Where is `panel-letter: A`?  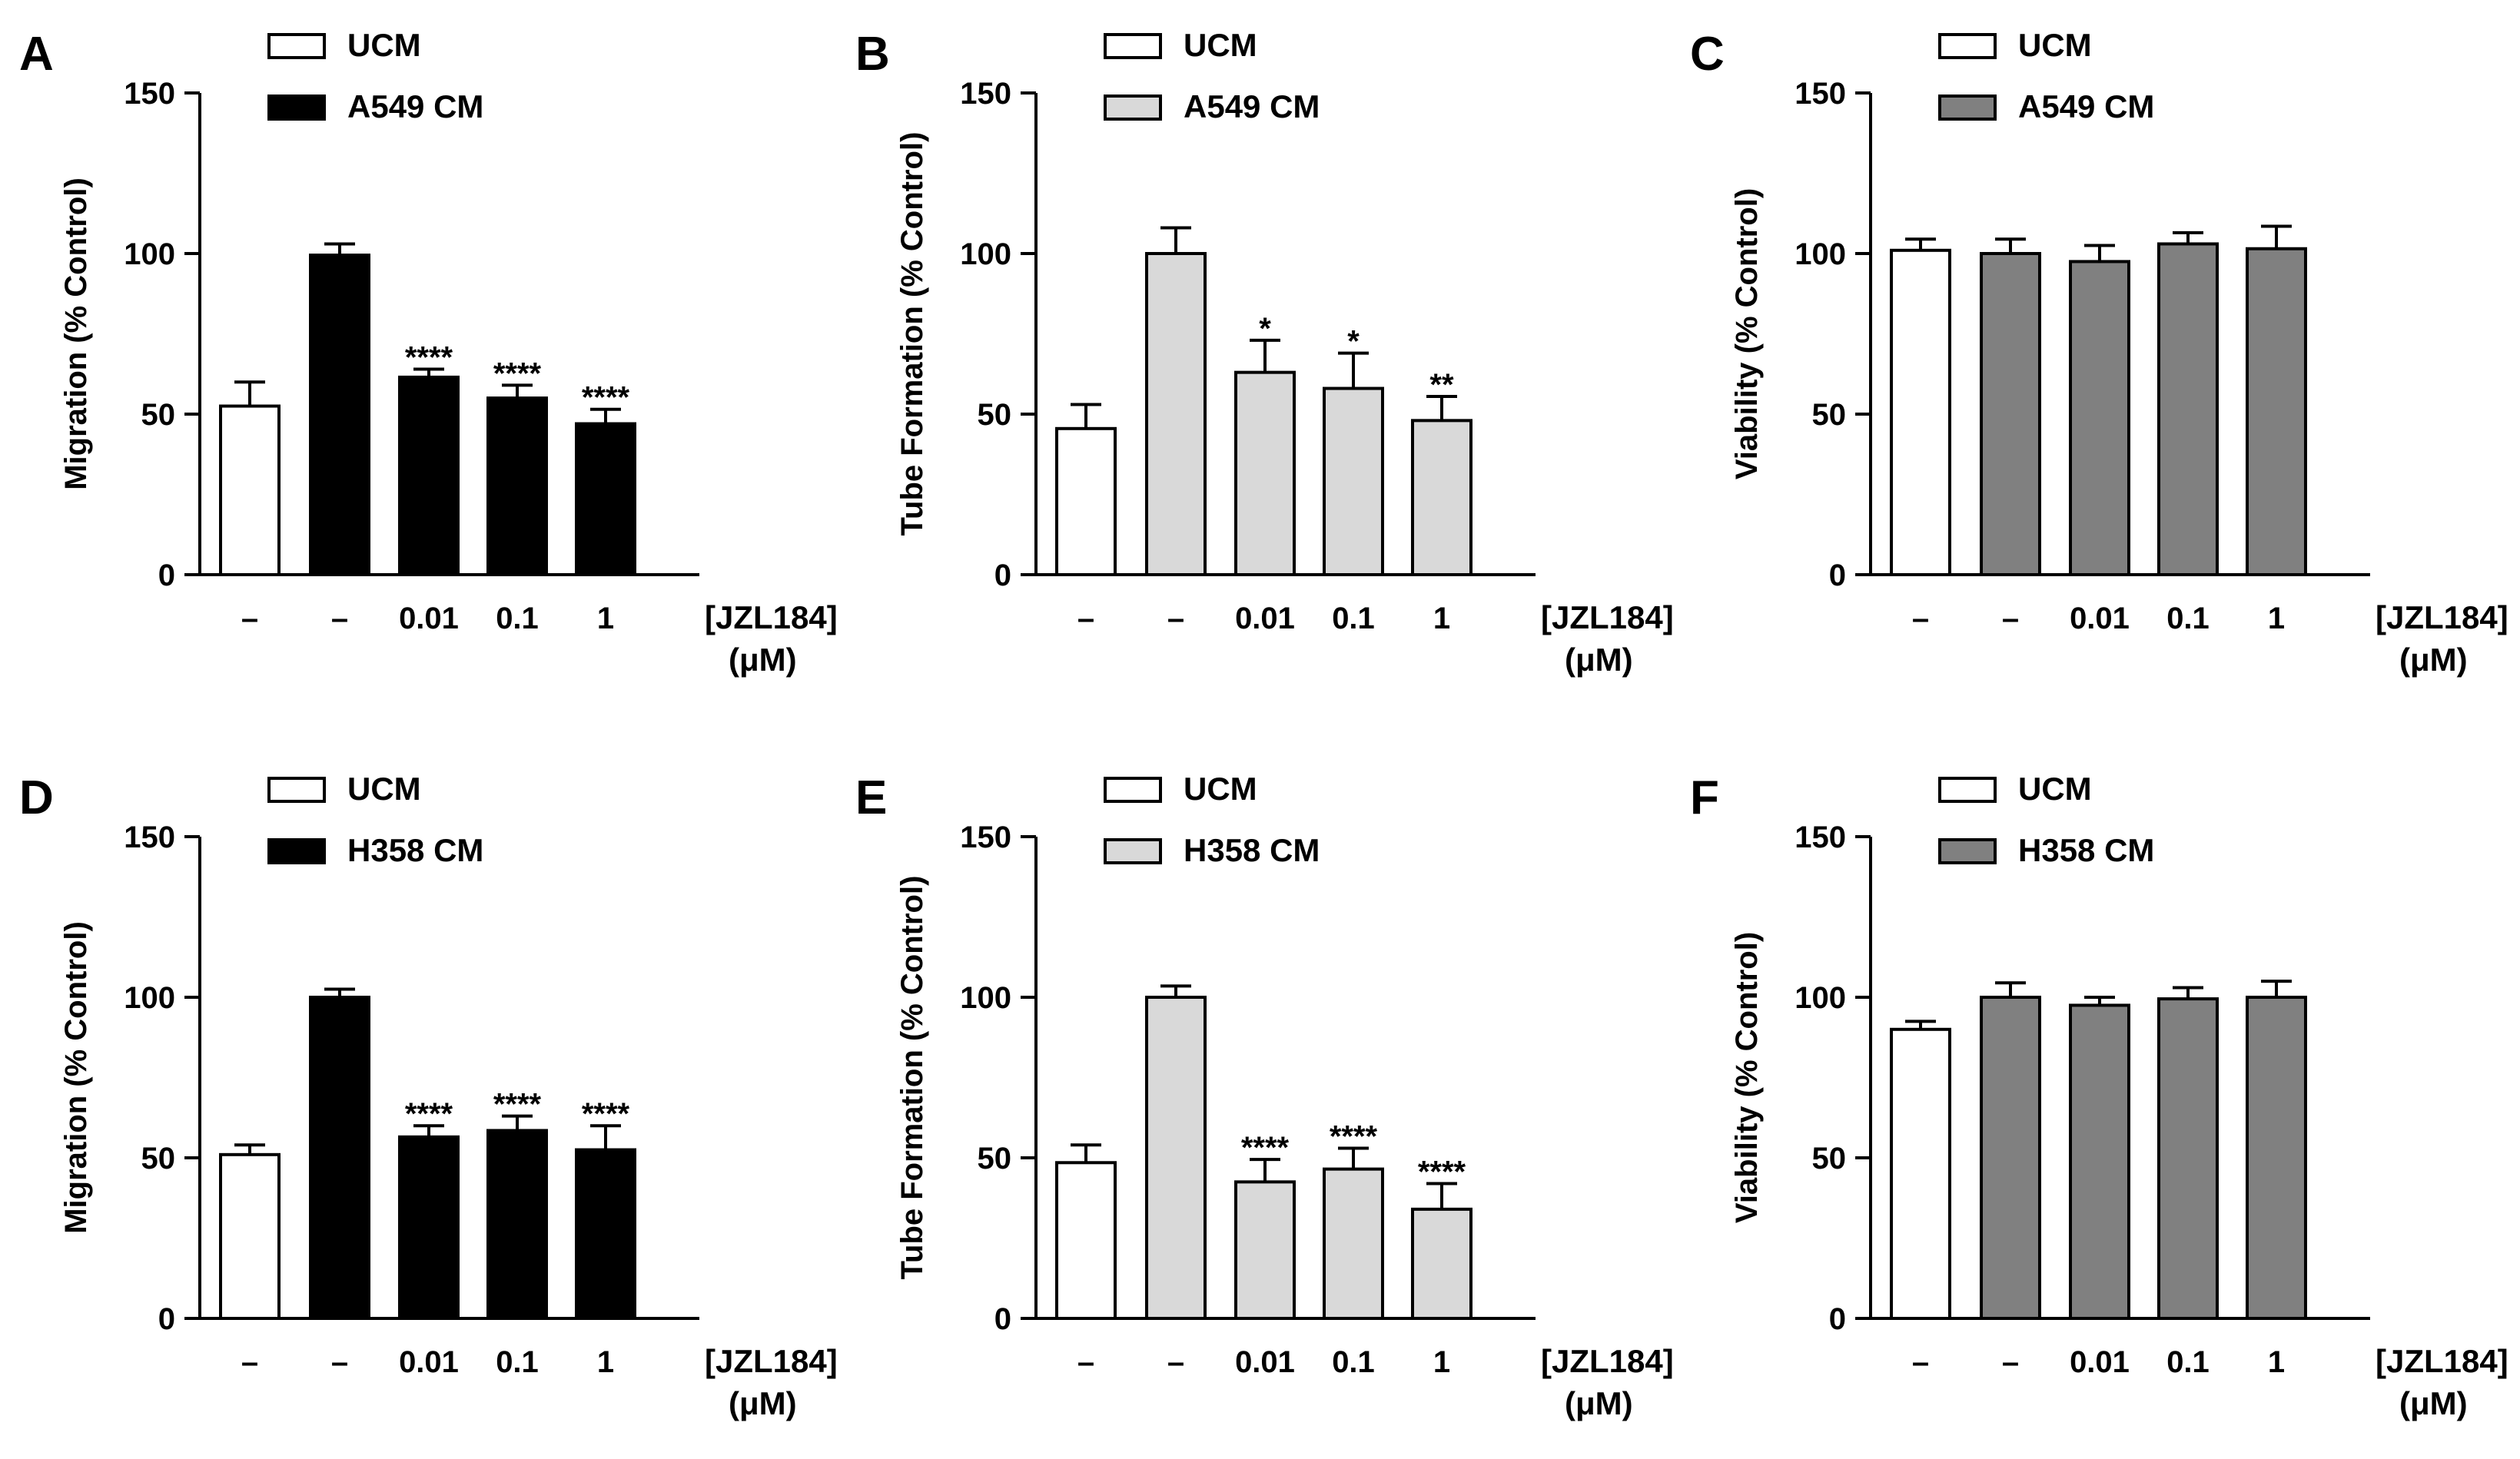
panel-letter: A is located at coordinates (37, 54).